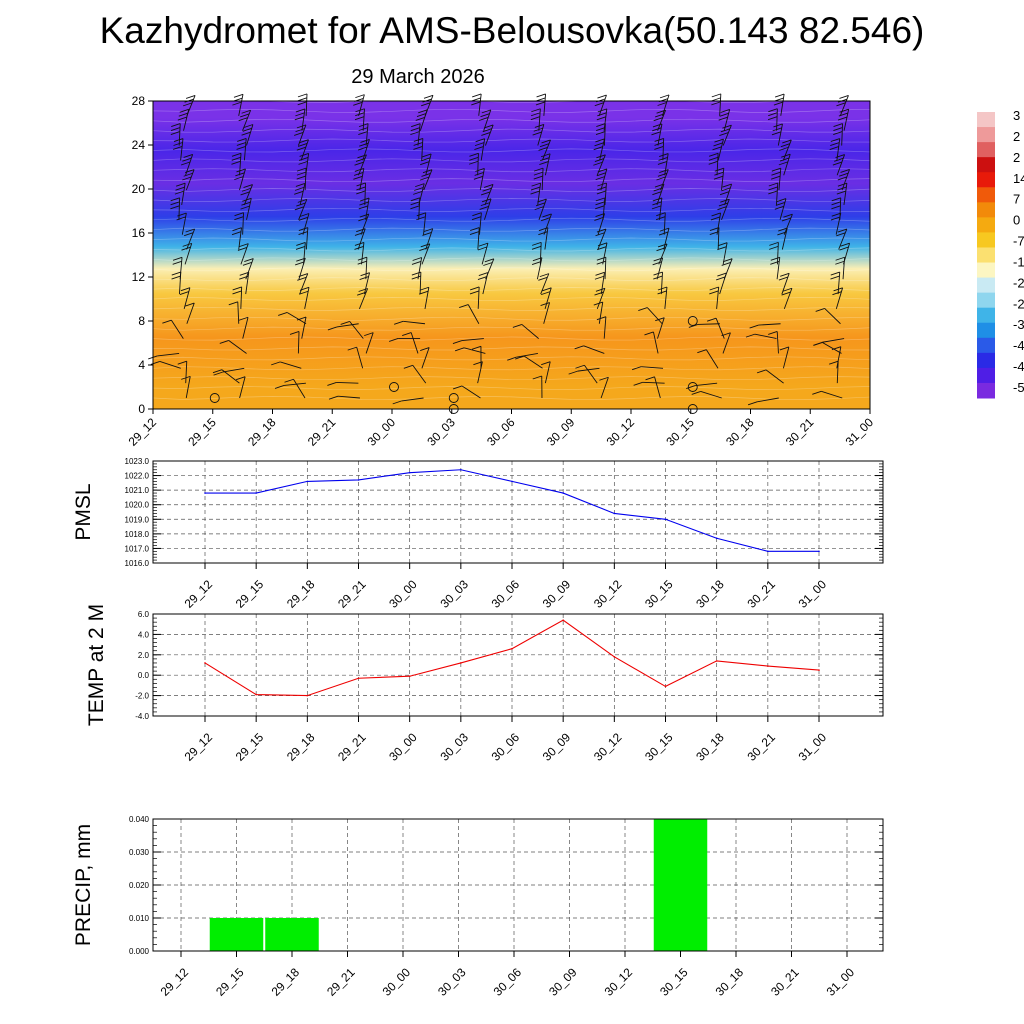  What do you see at coordinates (139, 951) in the screenshot?
I see `y-tick-label: 0.000` at bounding box center [139, 951].